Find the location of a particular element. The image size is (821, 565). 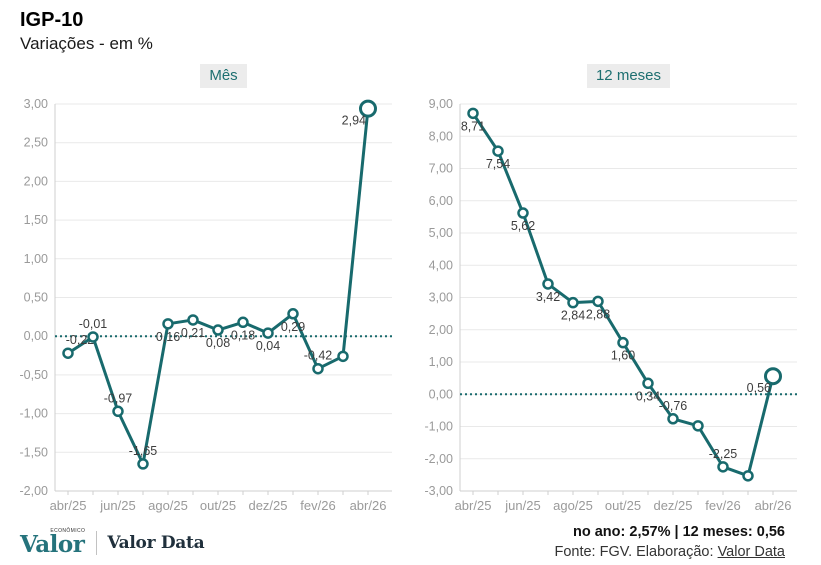

month-chart-title-badge: Mês is located at coordinates (223, 76).